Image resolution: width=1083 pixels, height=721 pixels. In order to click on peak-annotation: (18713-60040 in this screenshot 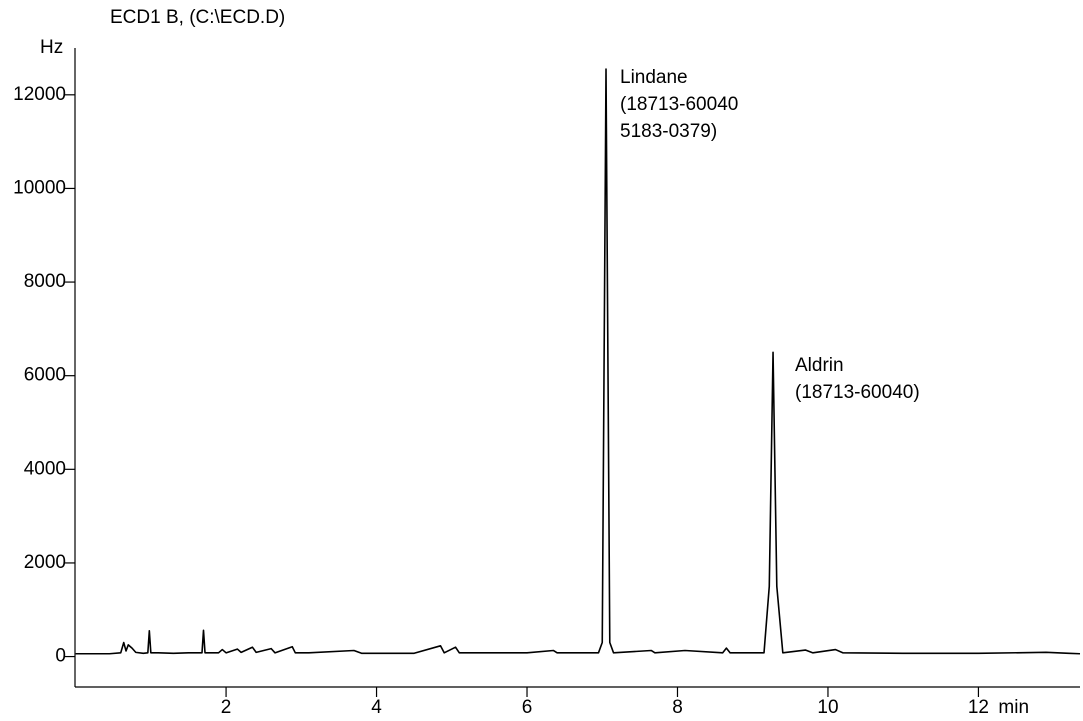, I will do `click(679, 104)`.